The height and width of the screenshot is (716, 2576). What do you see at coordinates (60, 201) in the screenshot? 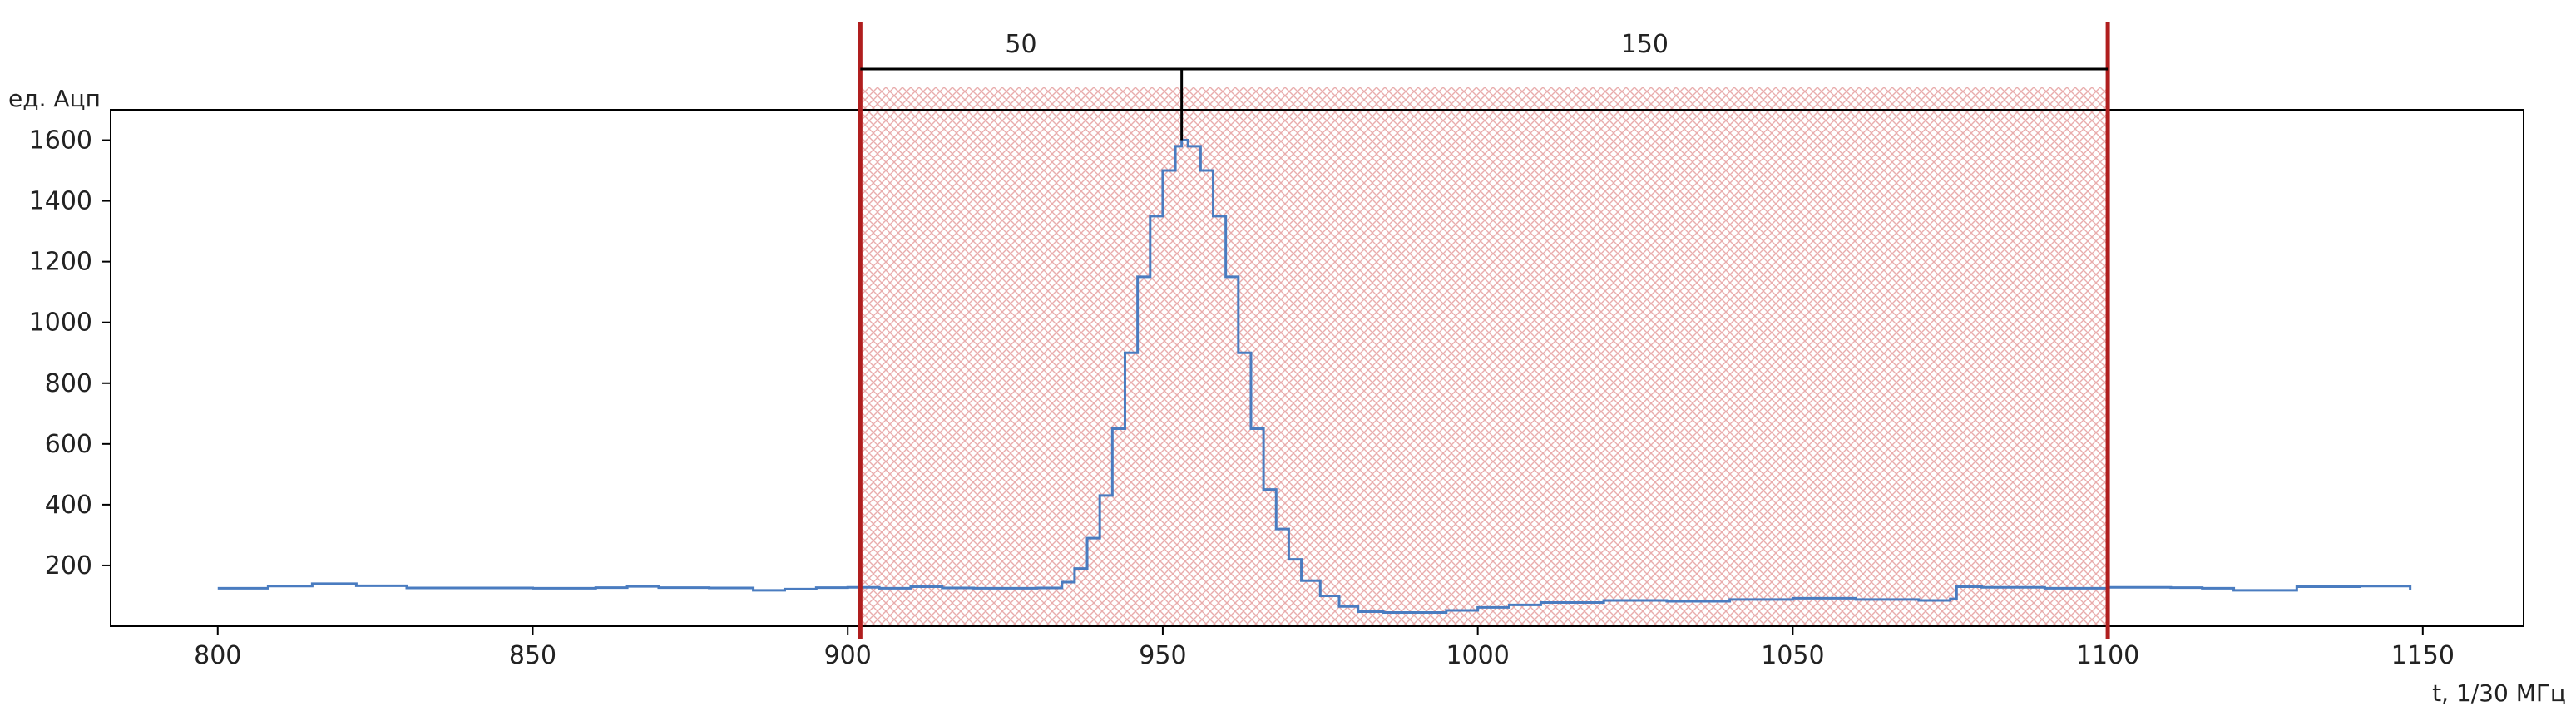
I see `y-tick-label: 1400` at bounding box center [60, 201].